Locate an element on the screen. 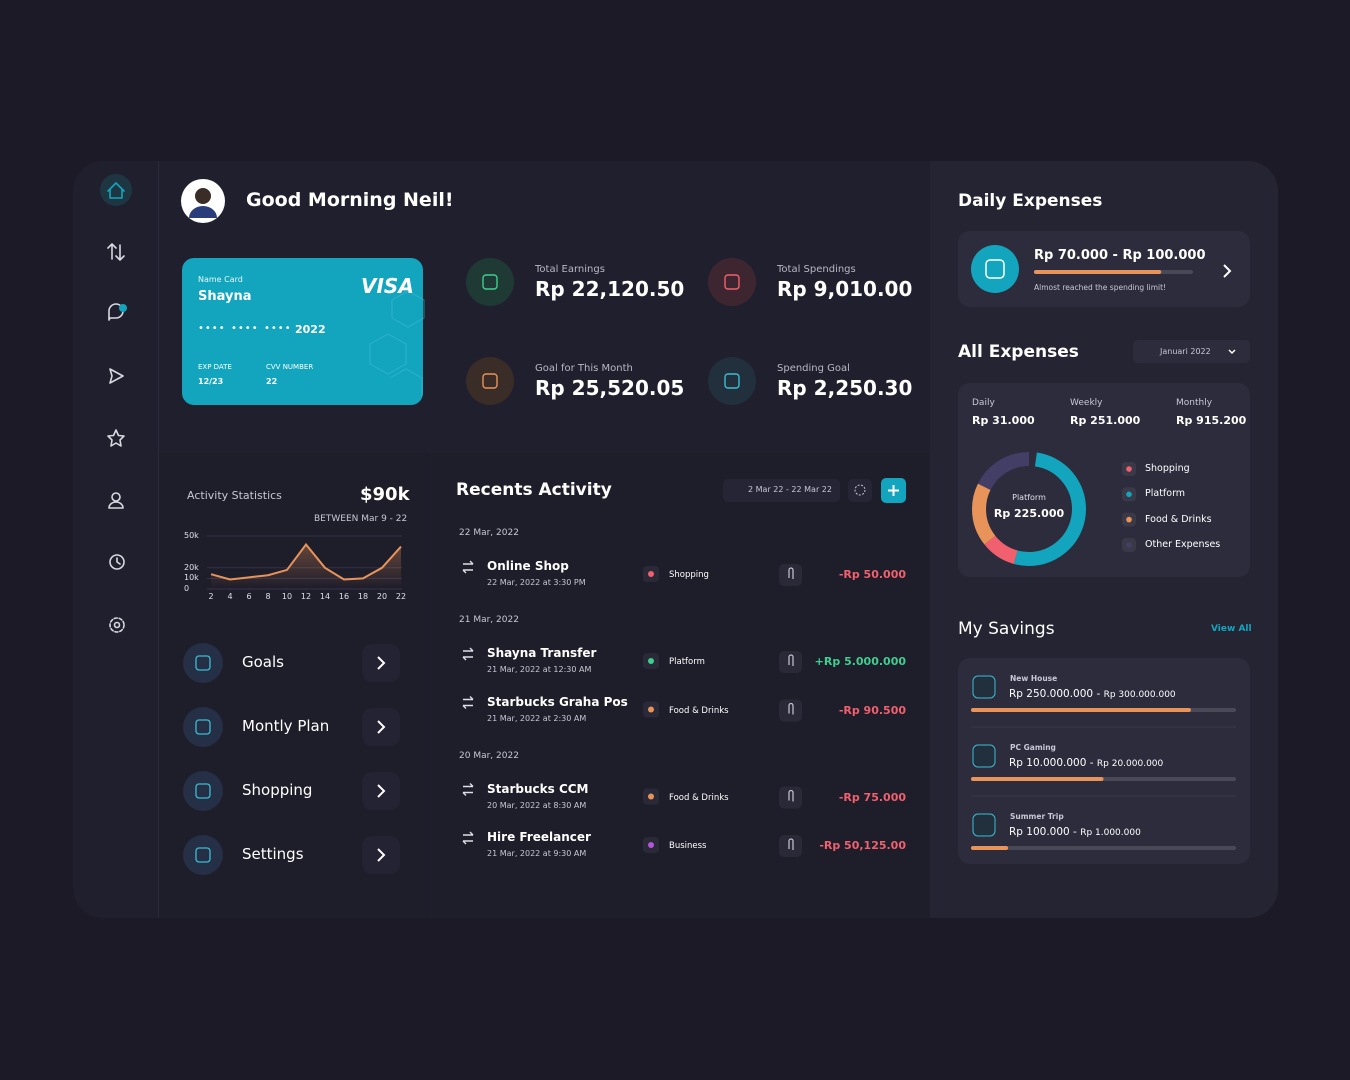  filter-btn is located at coordinates (860, 490).